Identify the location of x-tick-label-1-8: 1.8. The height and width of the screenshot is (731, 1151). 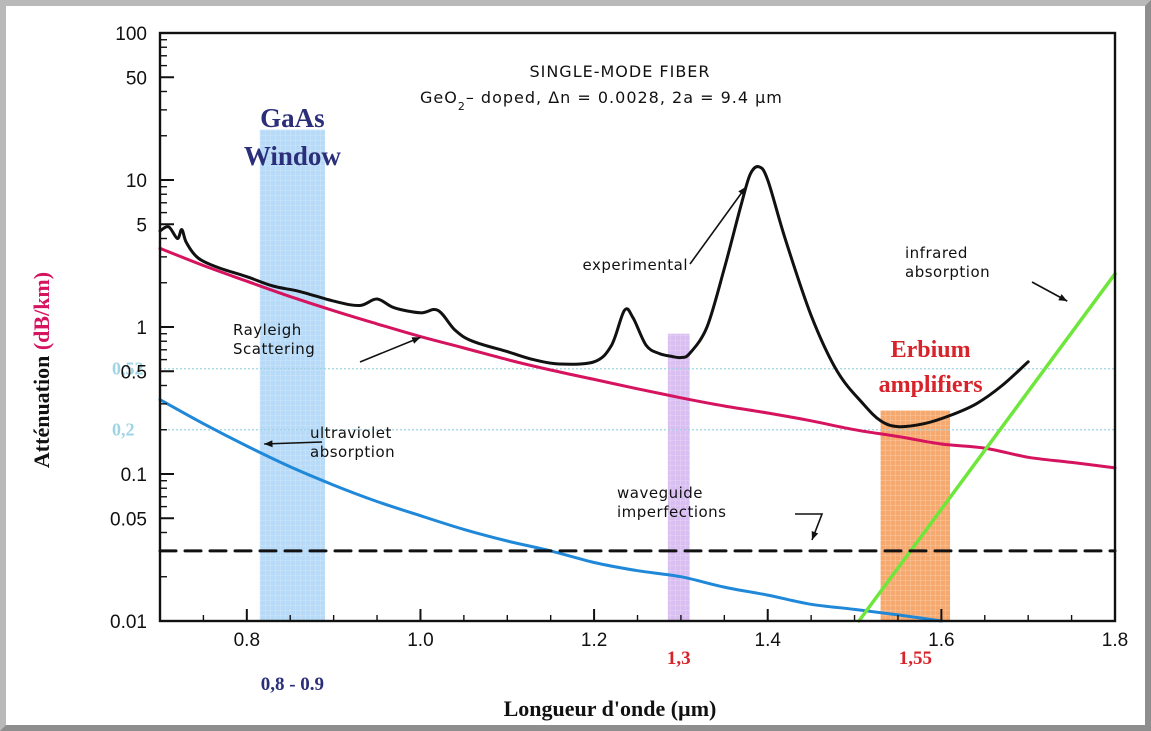
(1115, 640).